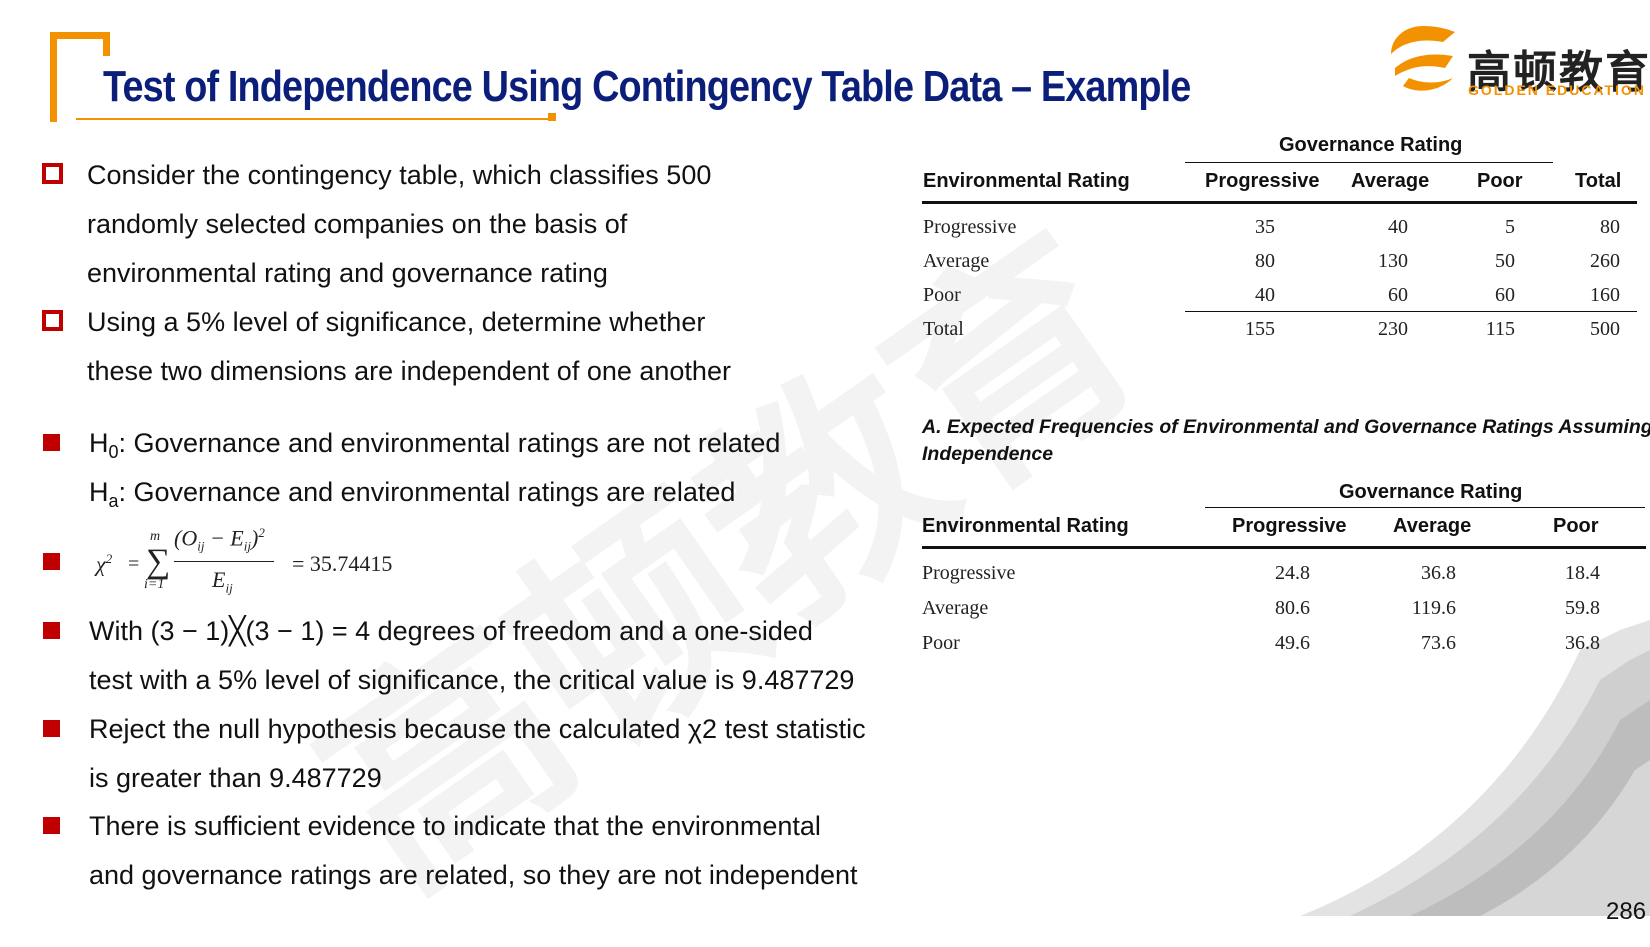  Describe the element at coordinates (988, 454) in the screenshot. I see `table-caption: Independence` at that location.